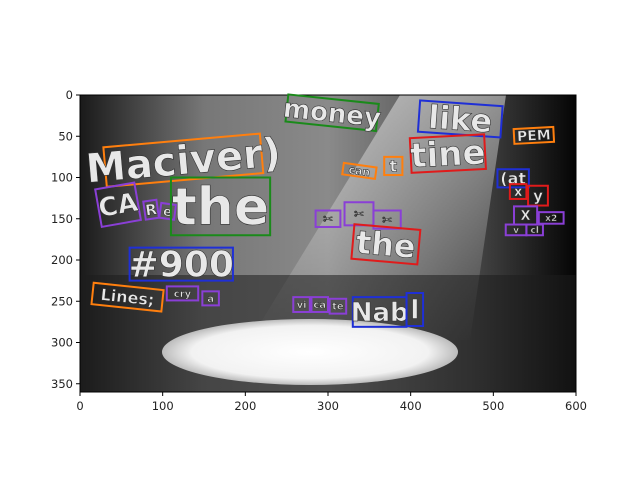  I want to click on annotation-word: e, so click(167, 212).